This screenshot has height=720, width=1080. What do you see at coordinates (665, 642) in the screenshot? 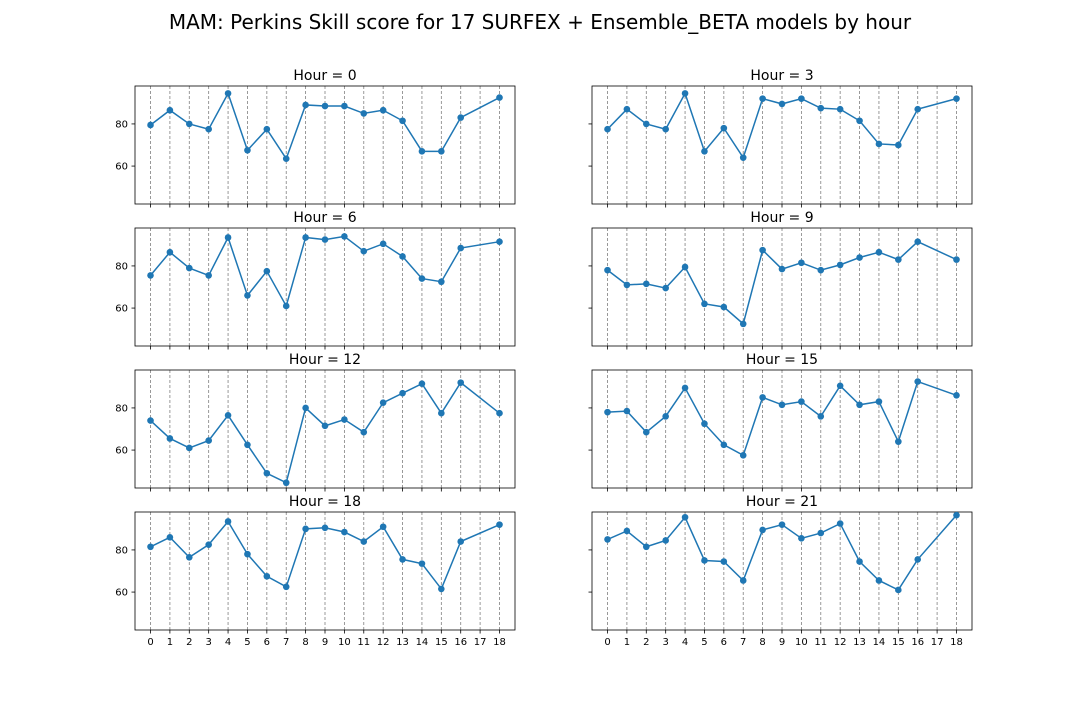
I see `x-tick-label: 3` at bounding box center [665, 642].